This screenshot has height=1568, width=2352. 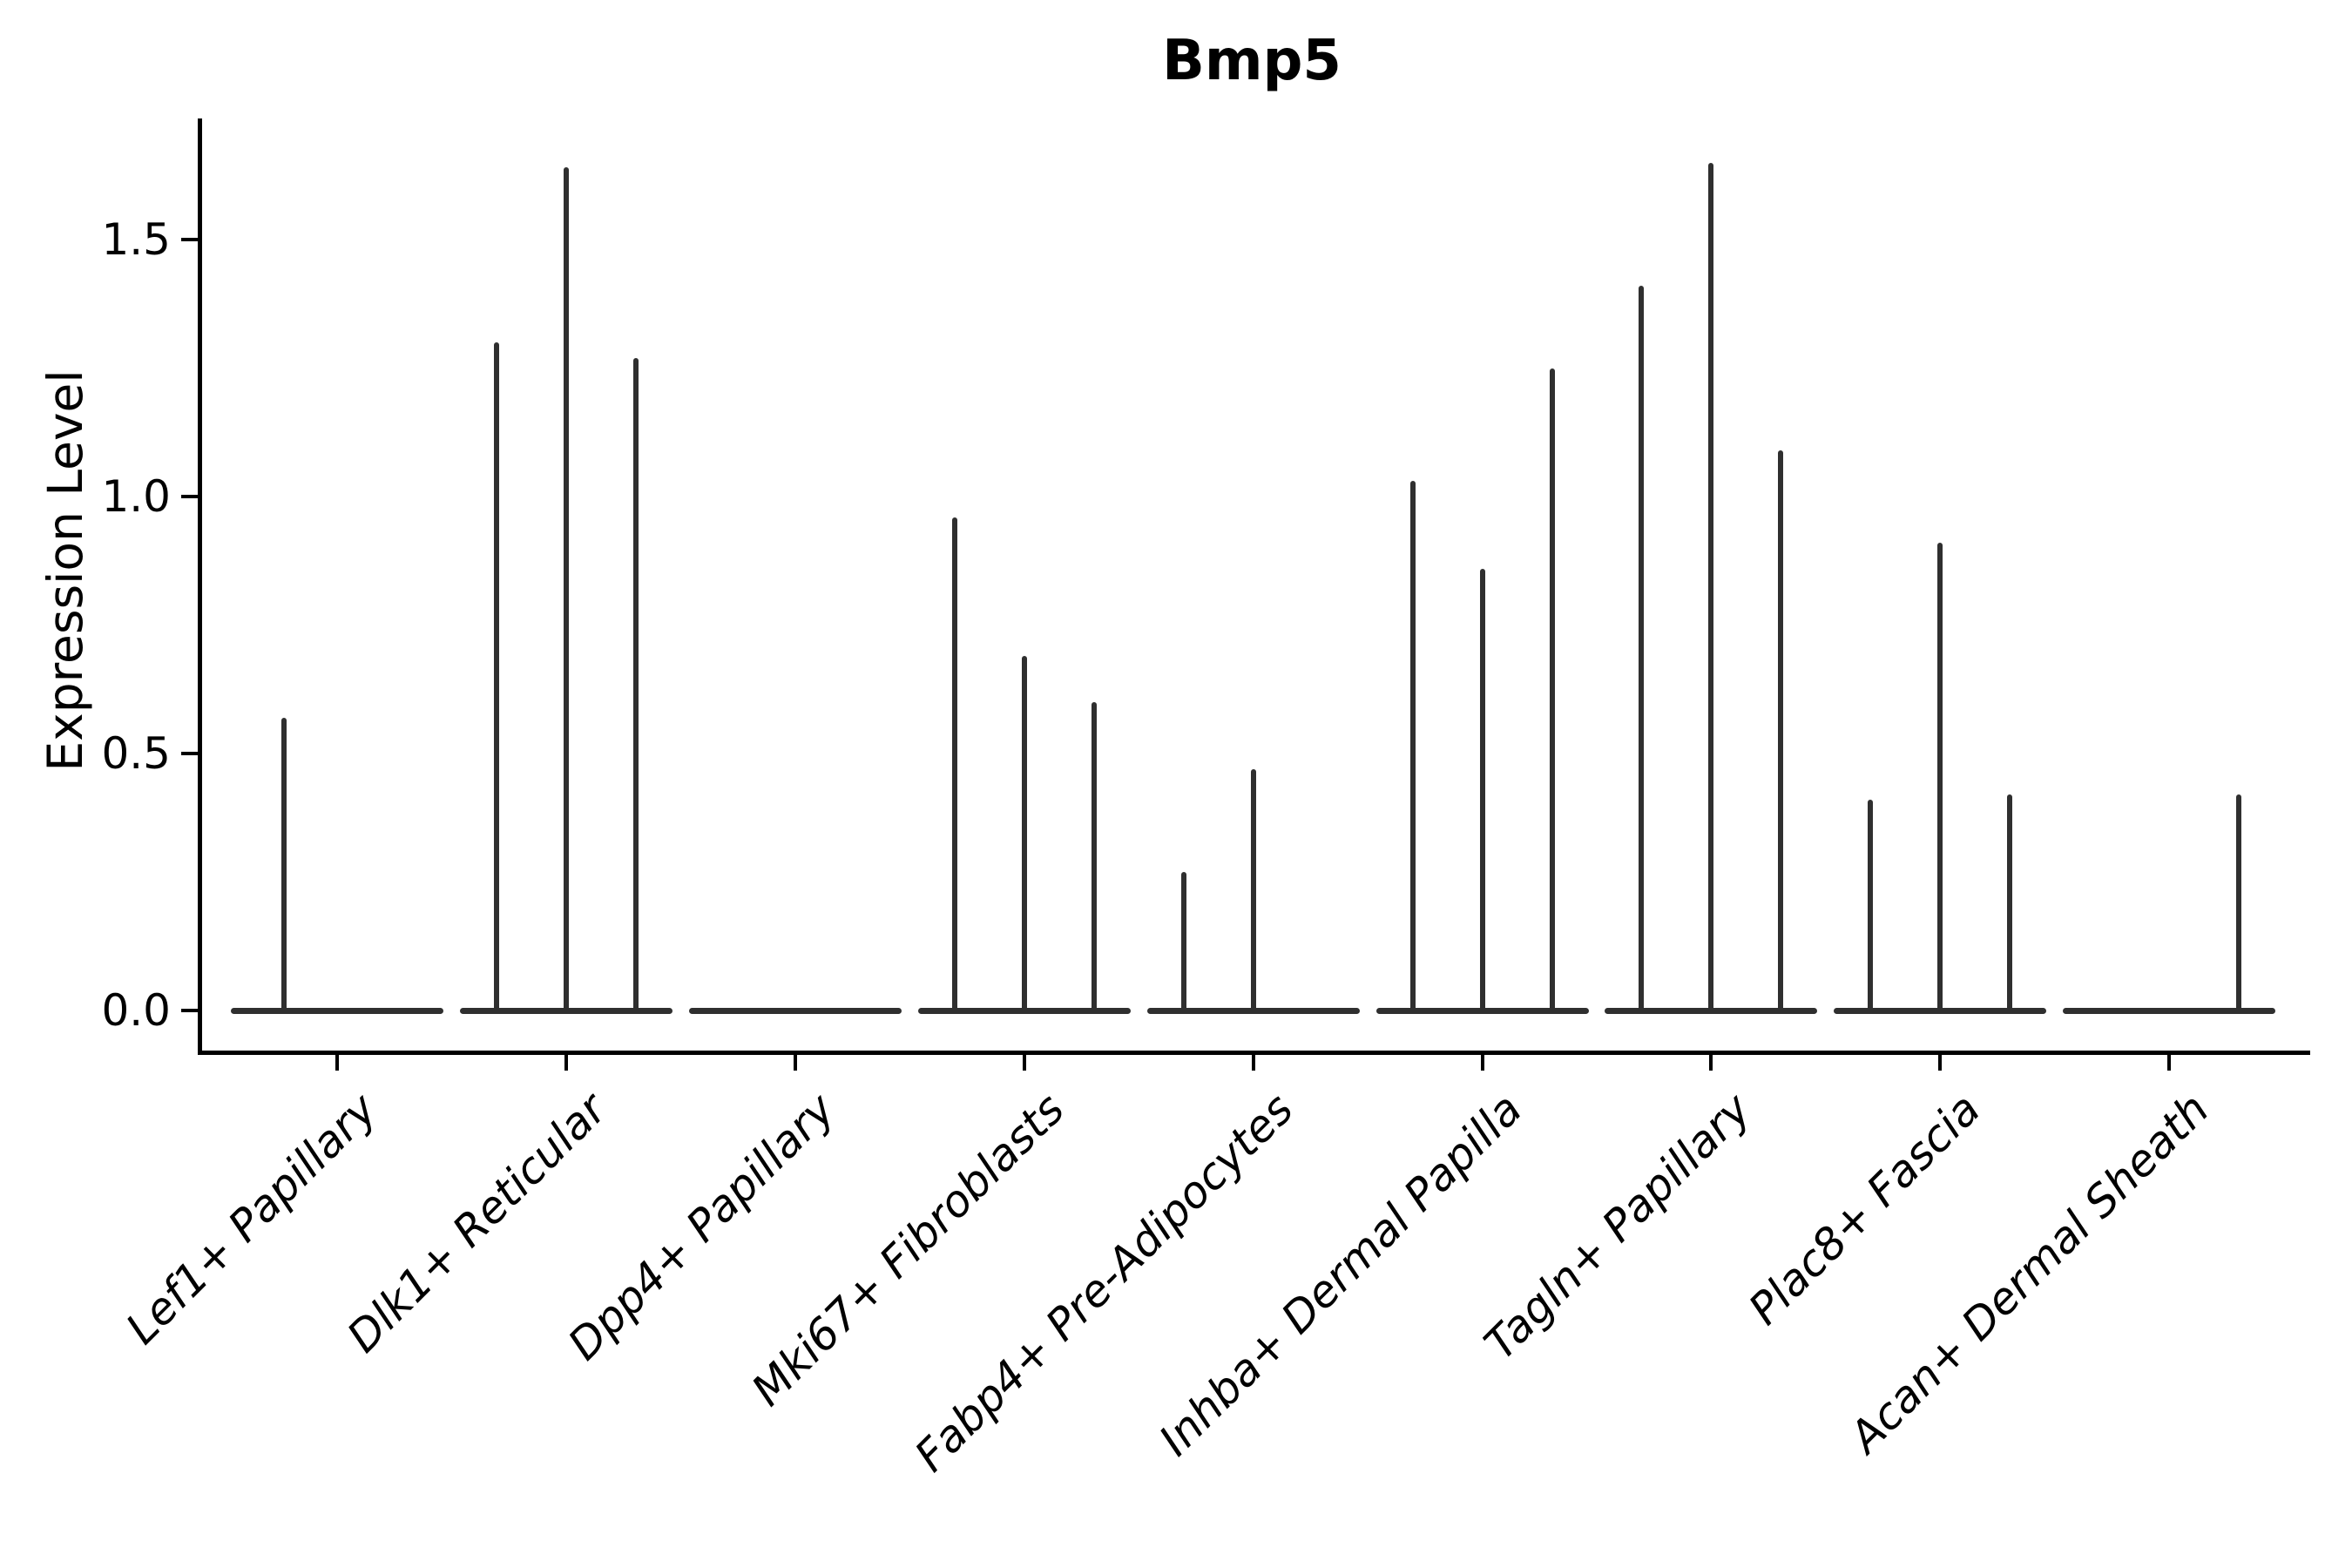 What do you see at coordinates (1252, 61) in the screenshot?
I see `chart-title: Bmp5` at bounding box center [1252, 61].